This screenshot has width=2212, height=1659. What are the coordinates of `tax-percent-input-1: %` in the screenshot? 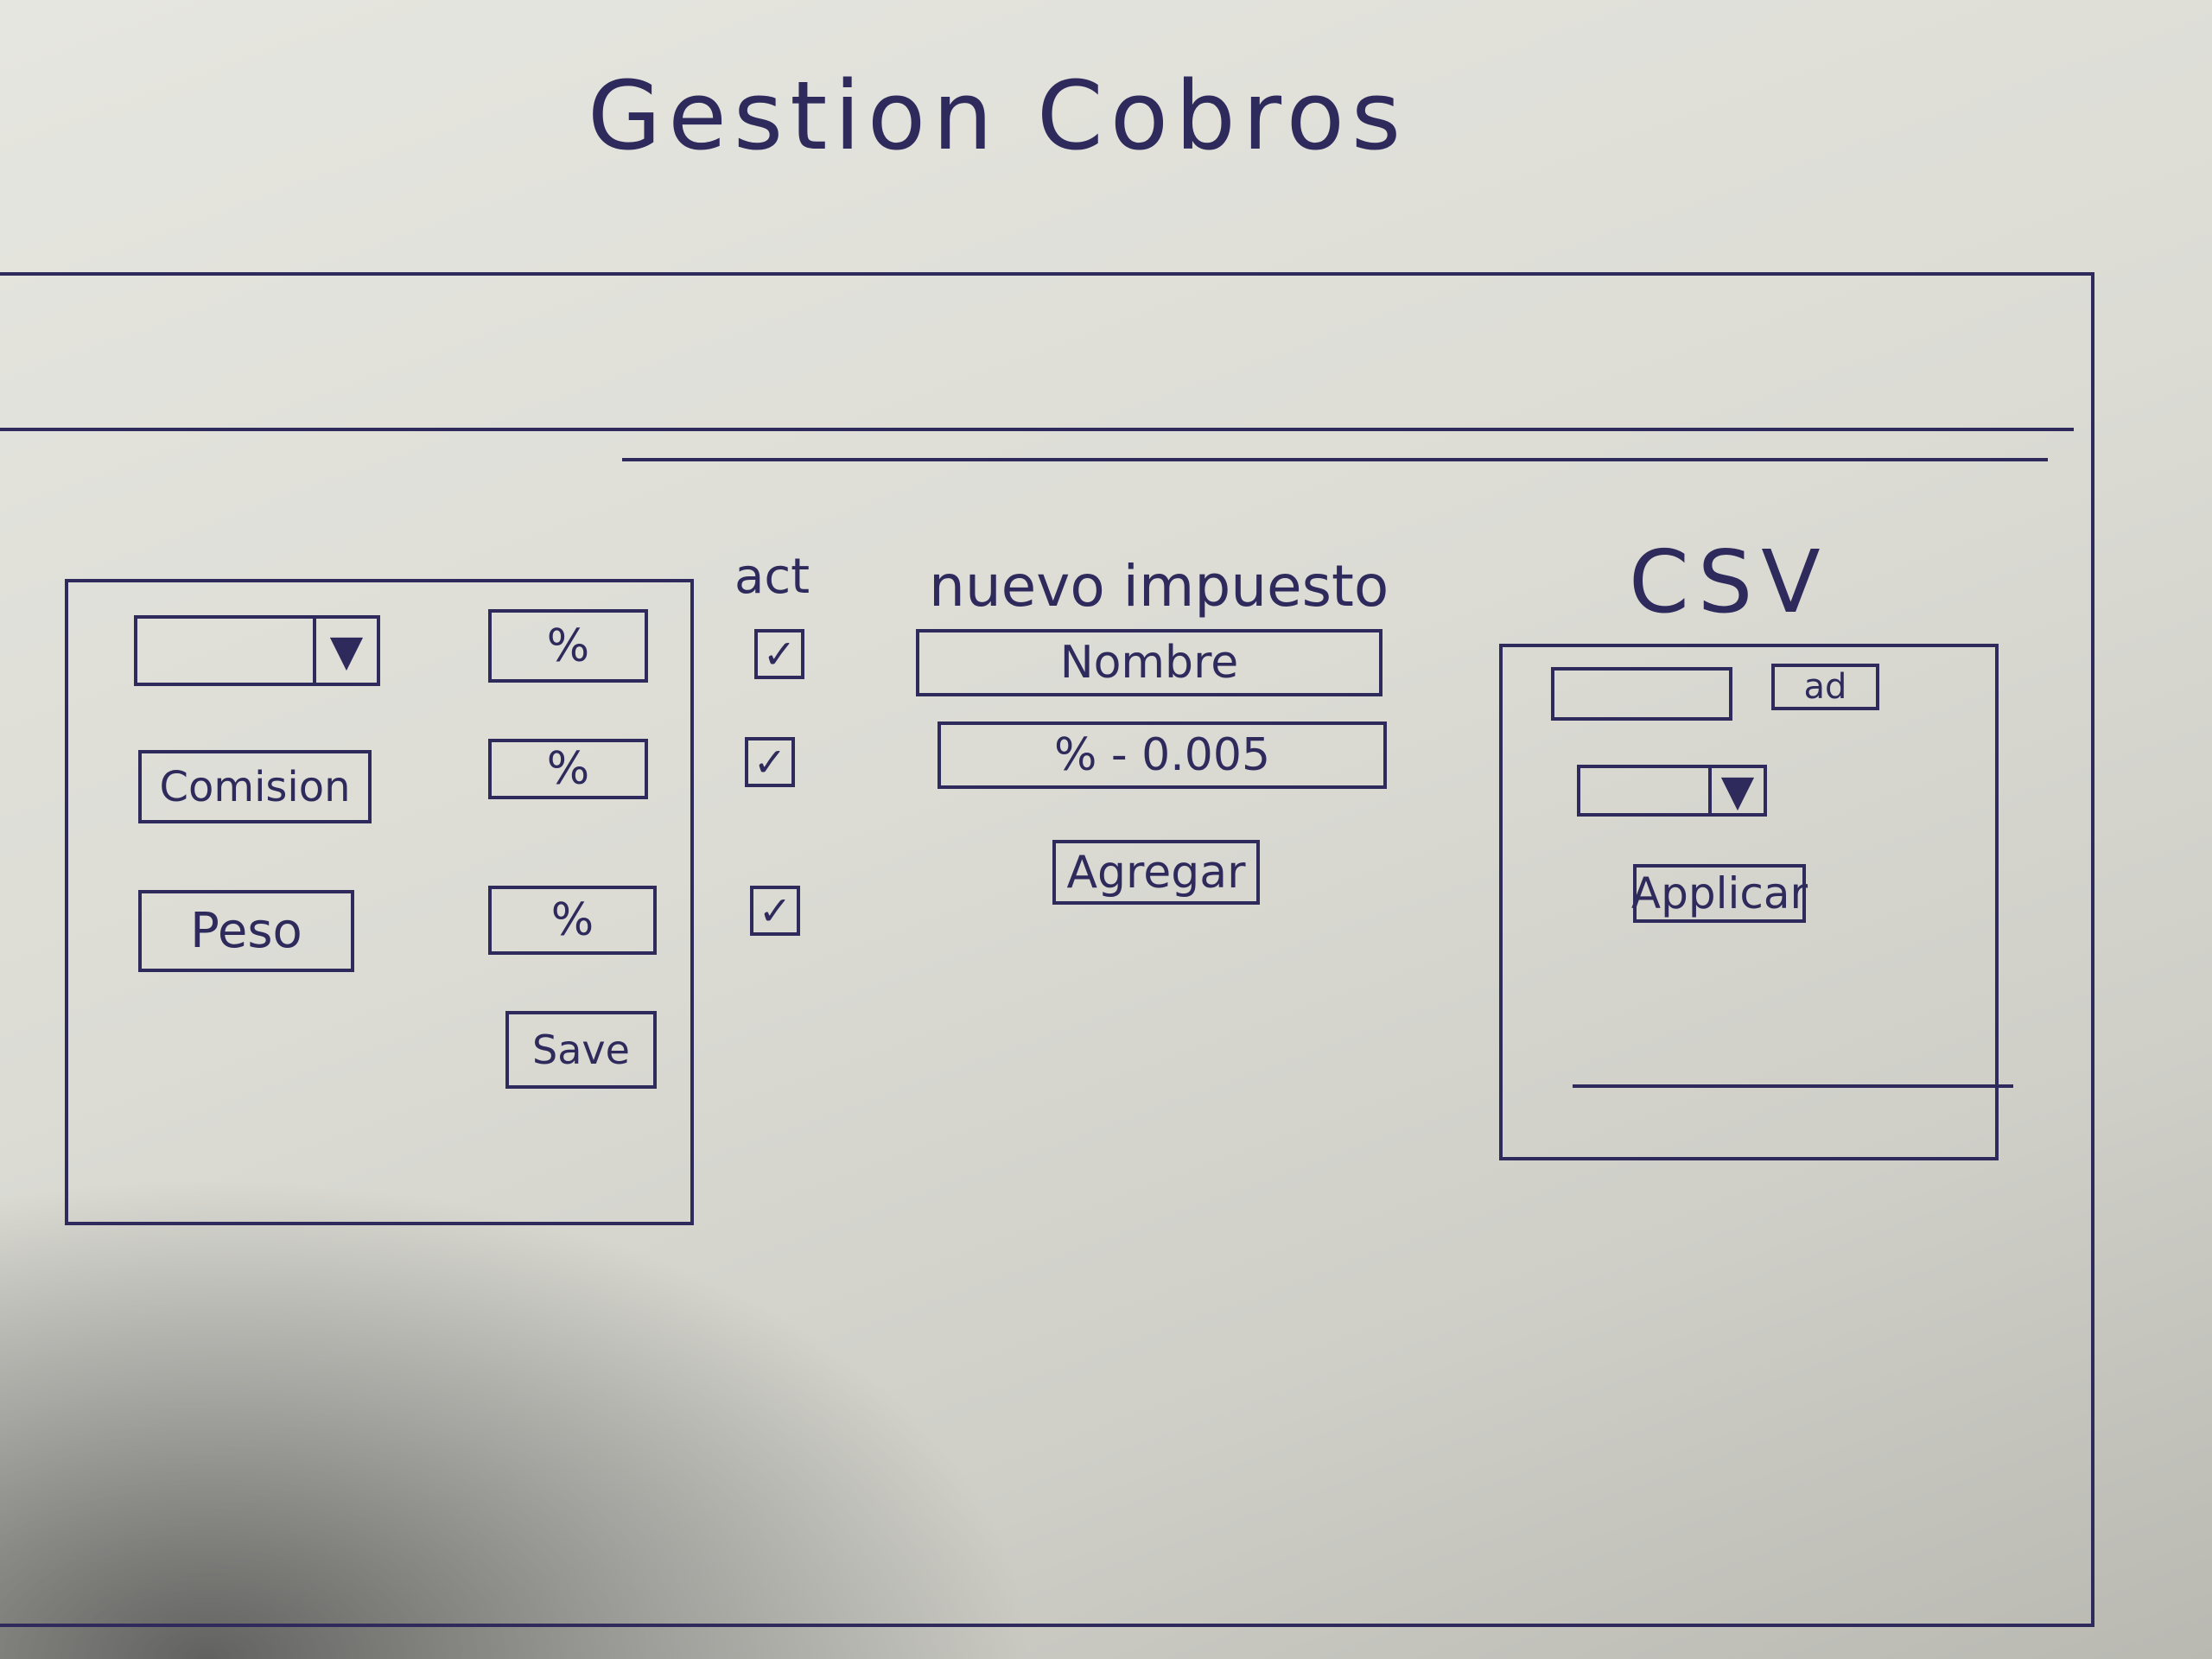 It's located at (568, 646).